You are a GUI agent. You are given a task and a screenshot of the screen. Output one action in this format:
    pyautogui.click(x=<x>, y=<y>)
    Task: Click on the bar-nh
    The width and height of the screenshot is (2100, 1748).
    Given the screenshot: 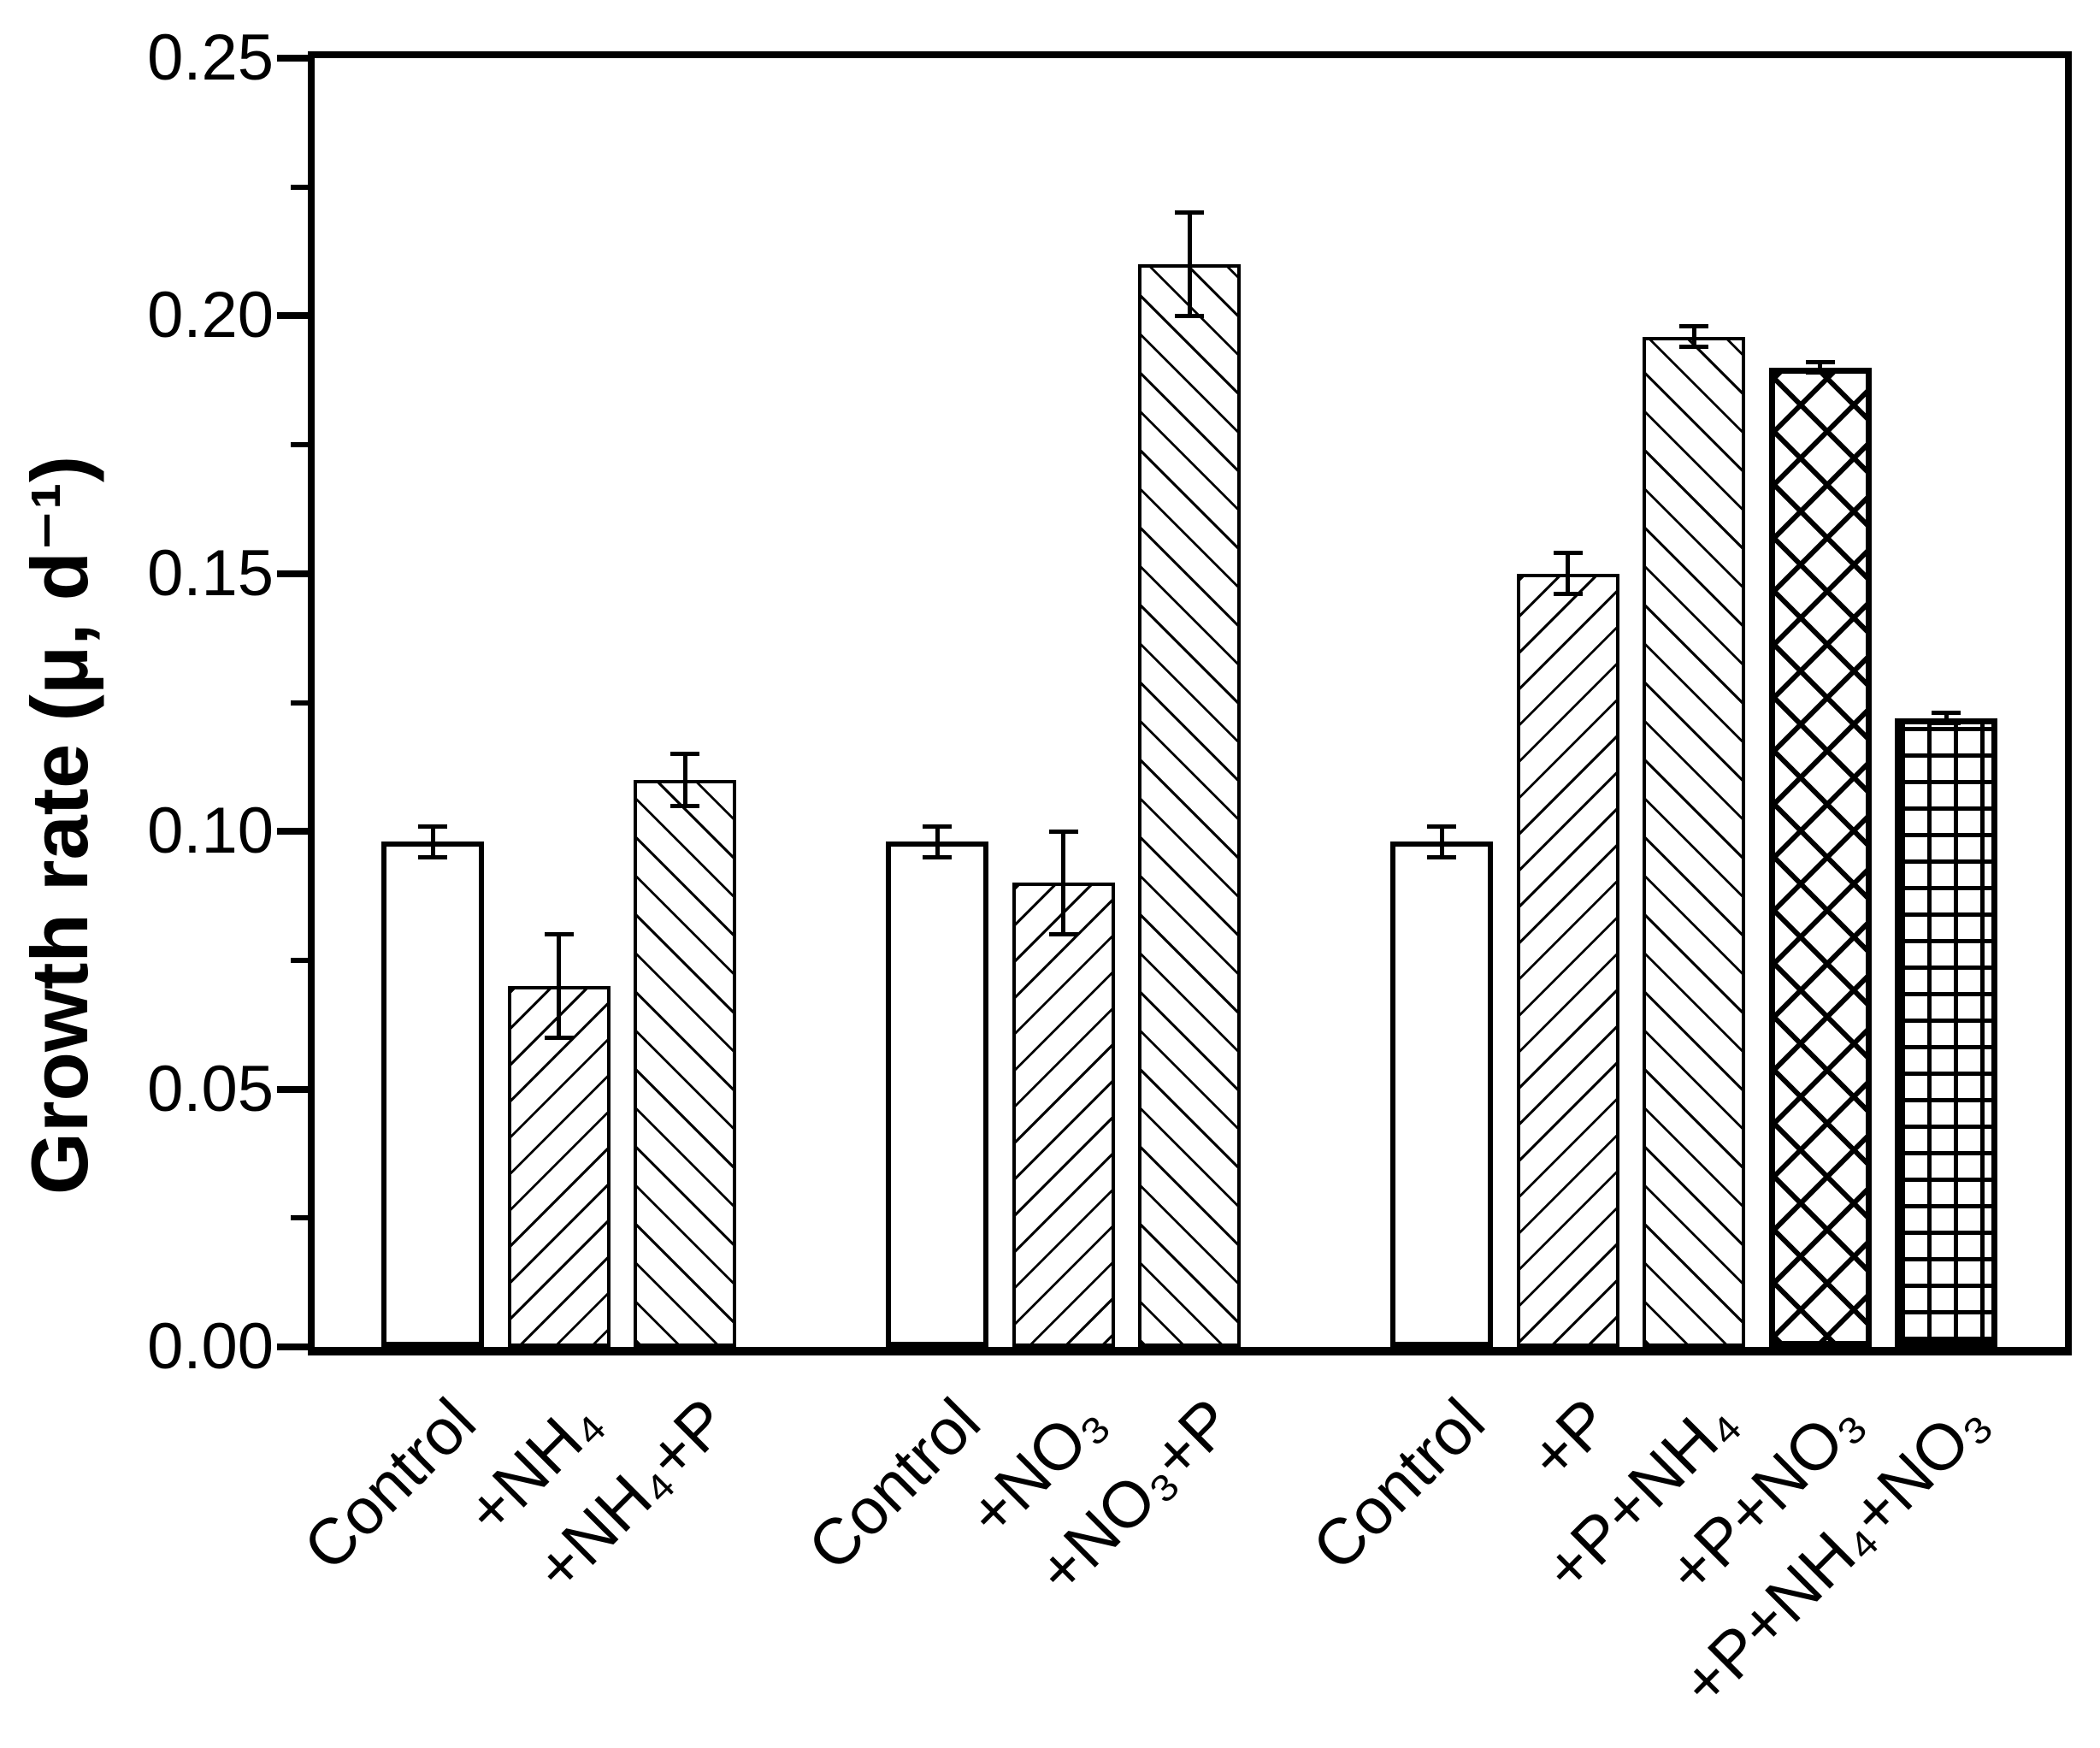 What is the action you would take?
    pyautogui.click(x=559, y=1166)
    